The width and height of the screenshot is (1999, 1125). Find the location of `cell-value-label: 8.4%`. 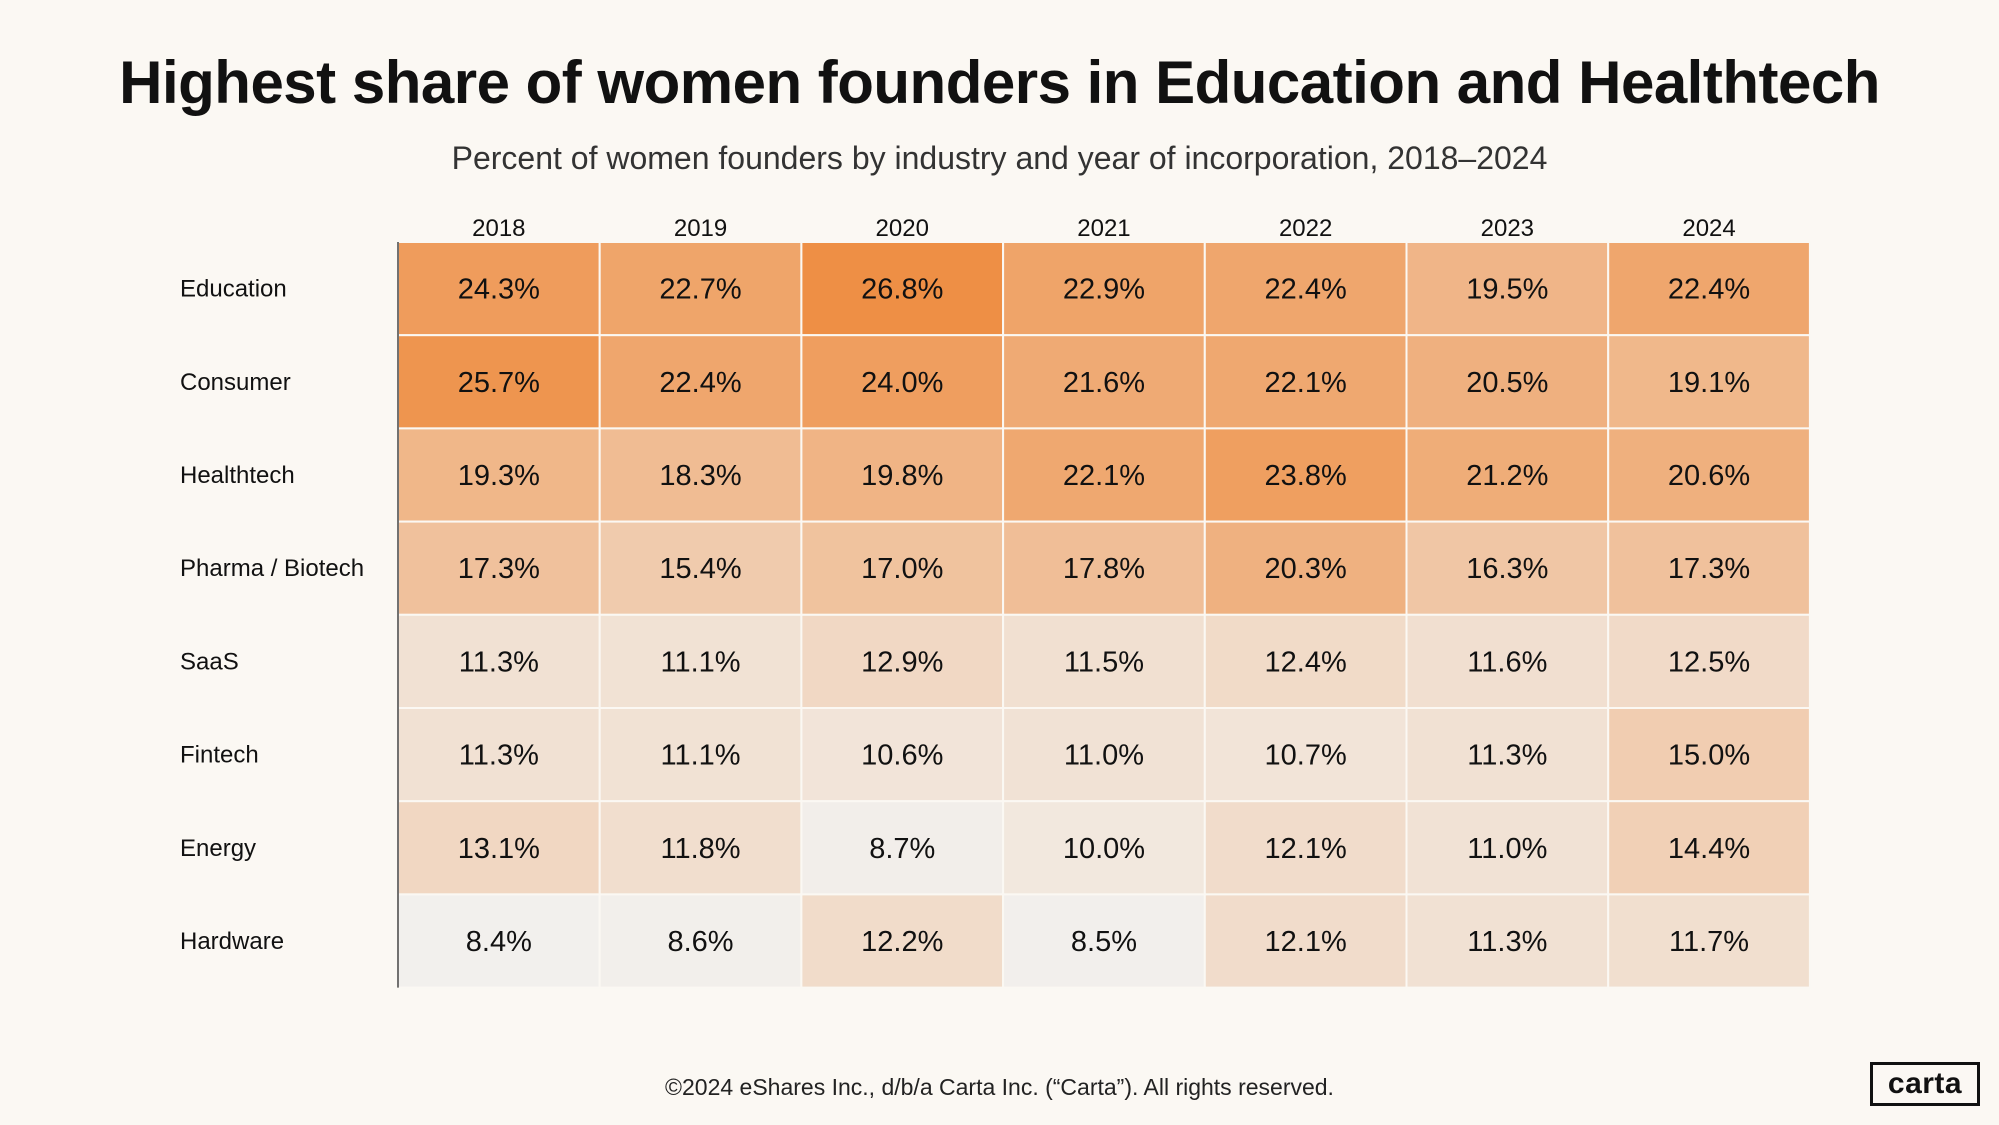

cell-value-label: 8.4% is located at coordinates (499, 942).